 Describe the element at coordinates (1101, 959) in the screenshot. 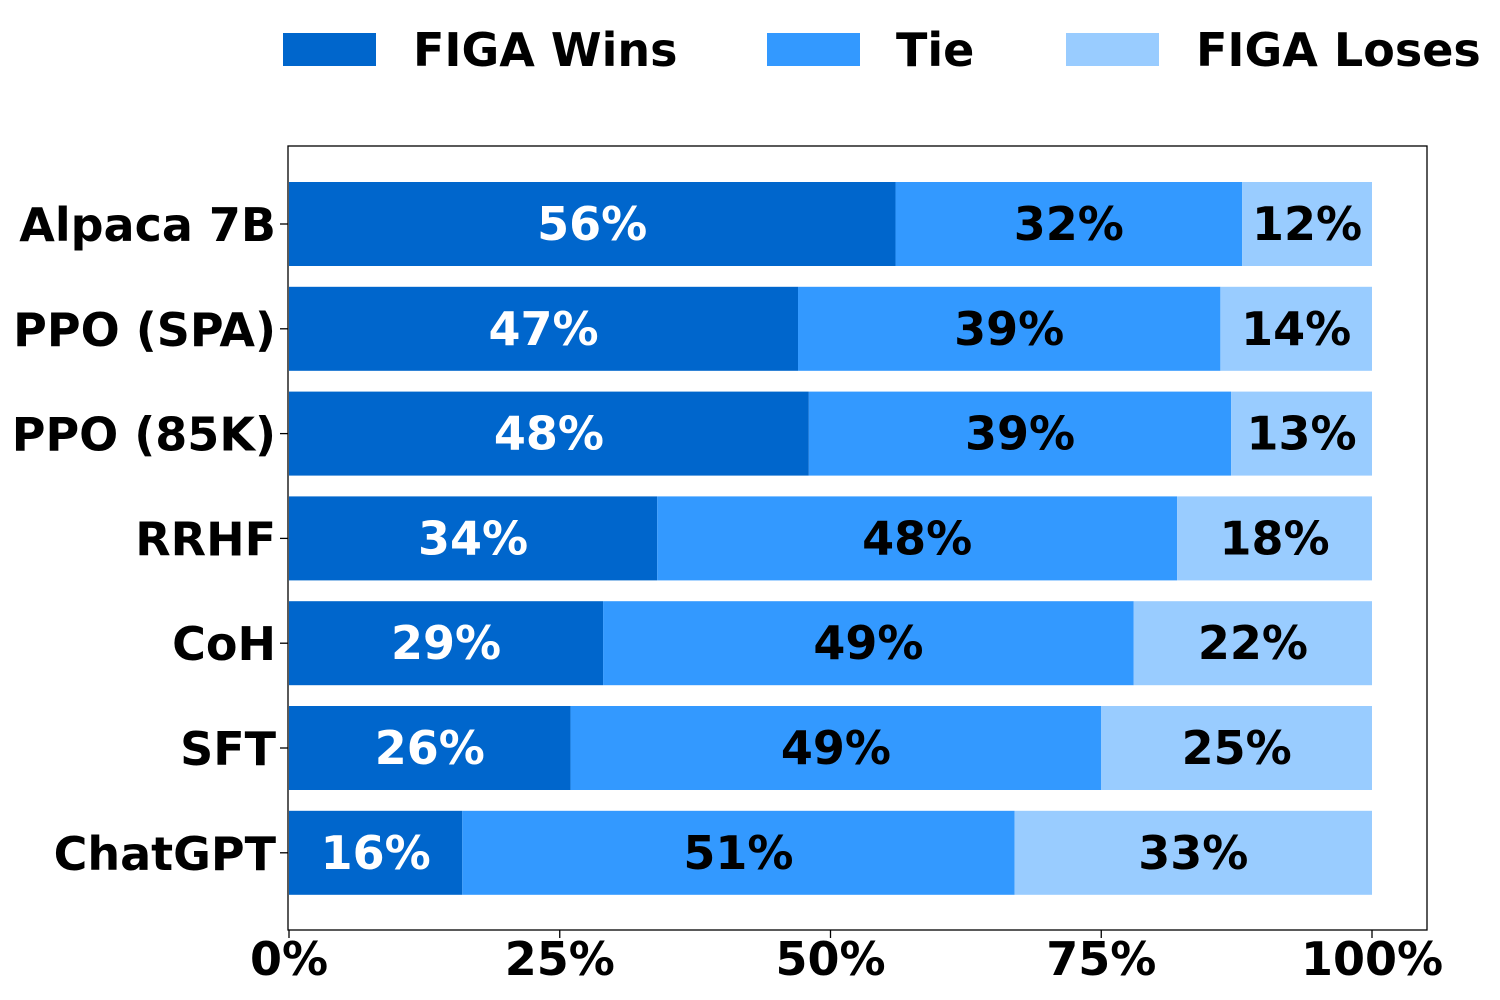

I see `x-tick-label-75: 75%` at that location.